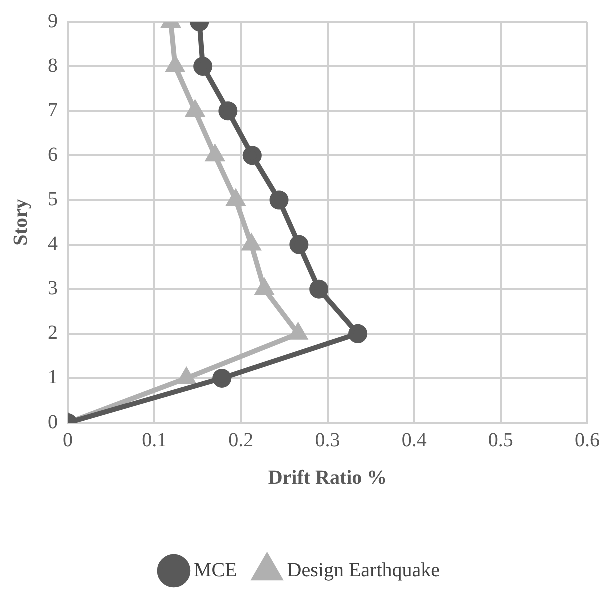  I want to click on y-tick-label: 5, so click(53, 199).